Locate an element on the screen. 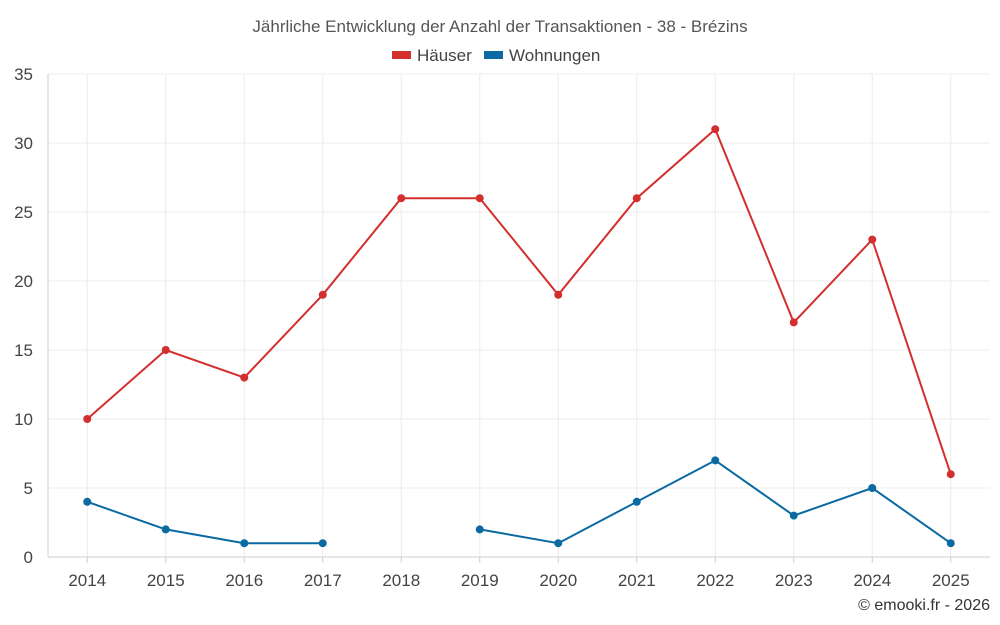 The height and width of the screenshot is (625, 1000). legend: Häuser Wohnungen is located at coordinates (496, 55).